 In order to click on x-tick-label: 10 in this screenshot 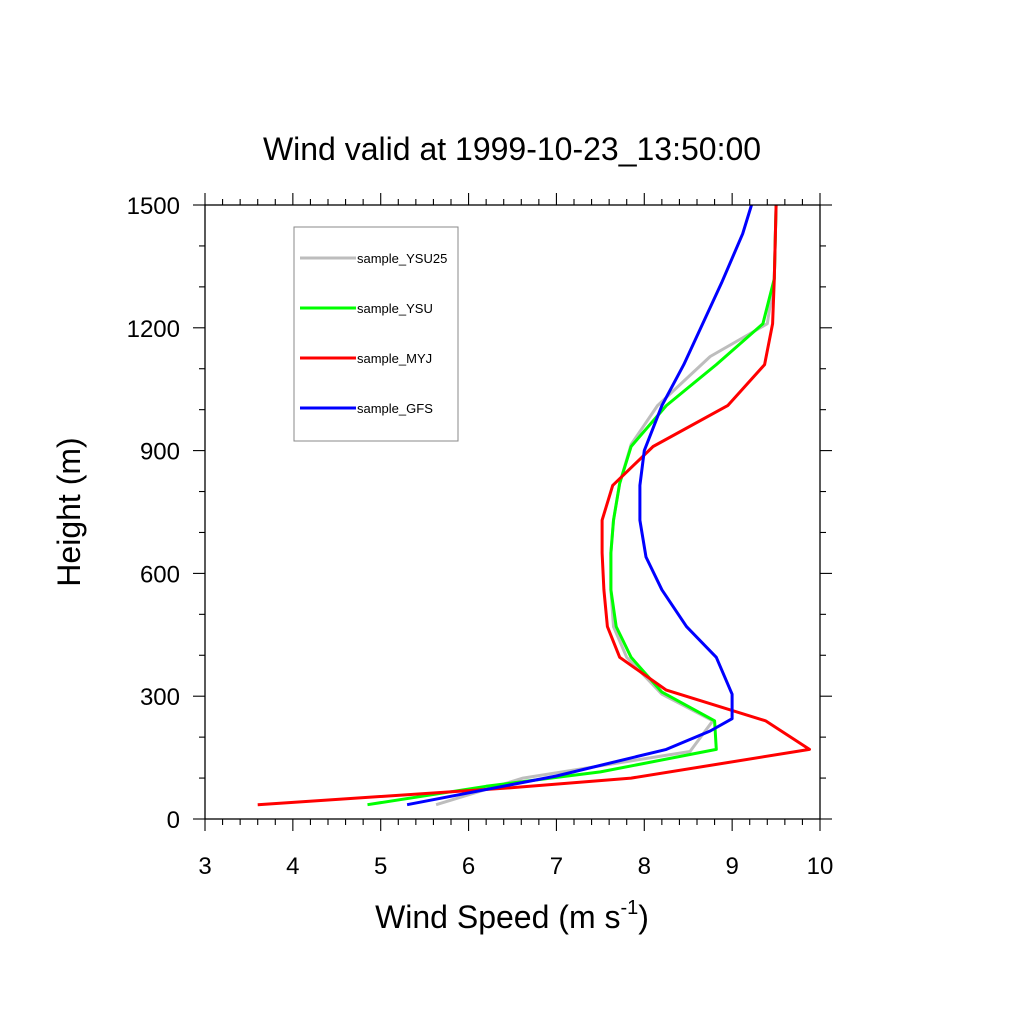, I will do `click(820, 866)`.